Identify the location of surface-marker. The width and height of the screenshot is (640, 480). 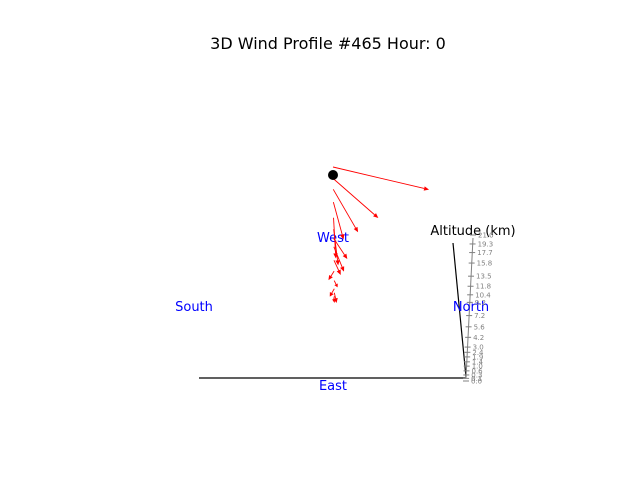
(333, 175).